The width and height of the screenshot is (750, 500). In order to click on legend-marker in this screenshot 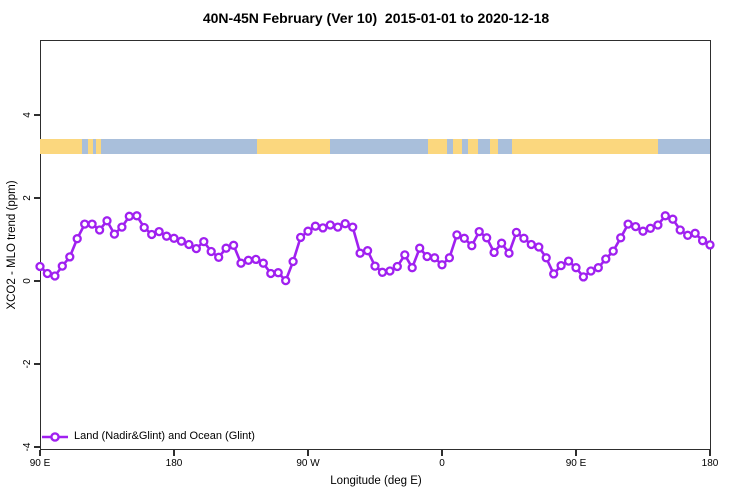, I will do `click(55, 437)`.